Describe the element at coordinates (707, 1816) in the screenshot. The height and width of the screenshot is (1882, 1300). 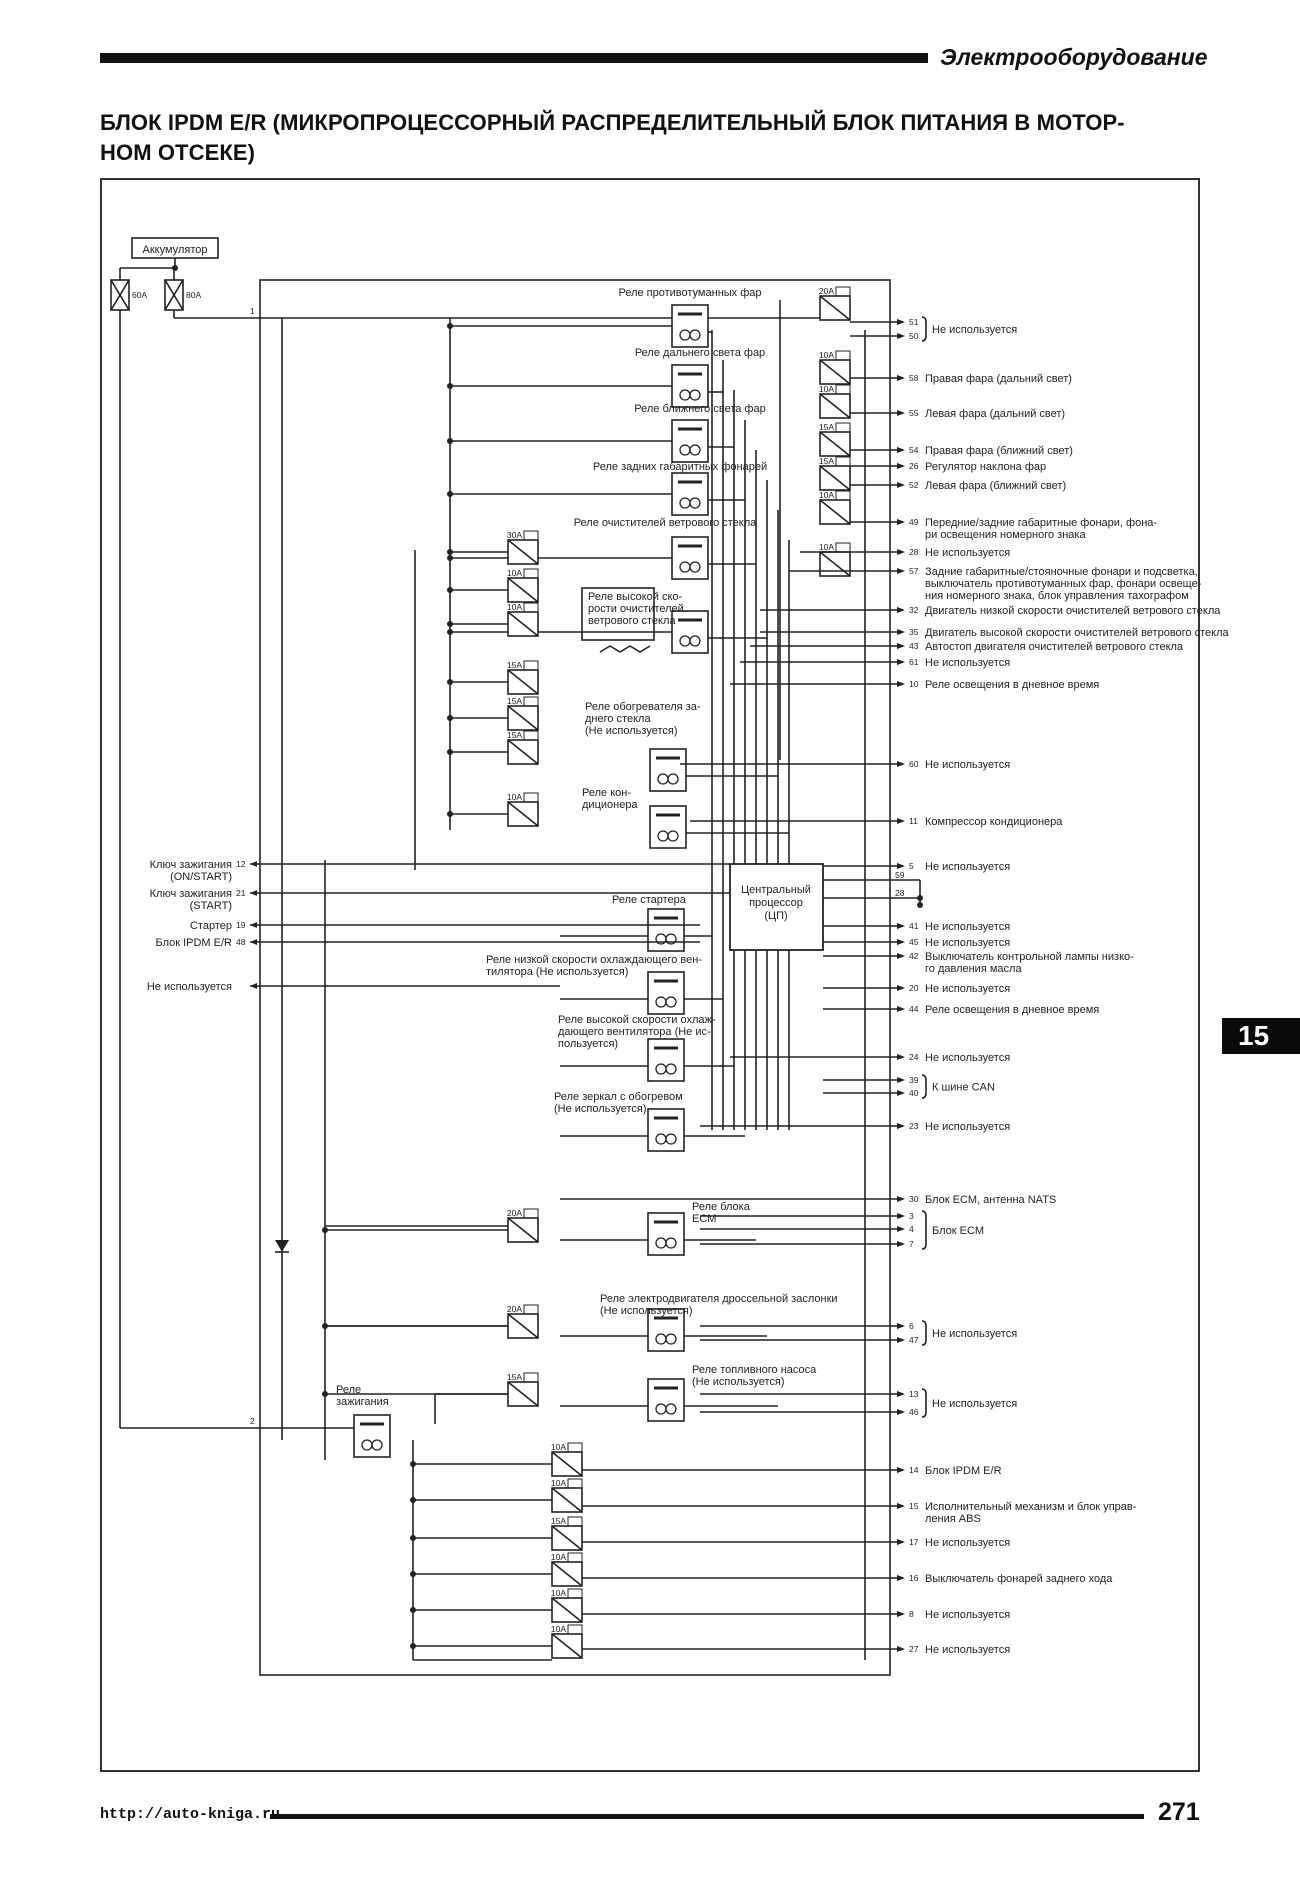
I see `footer-rule` at that location.